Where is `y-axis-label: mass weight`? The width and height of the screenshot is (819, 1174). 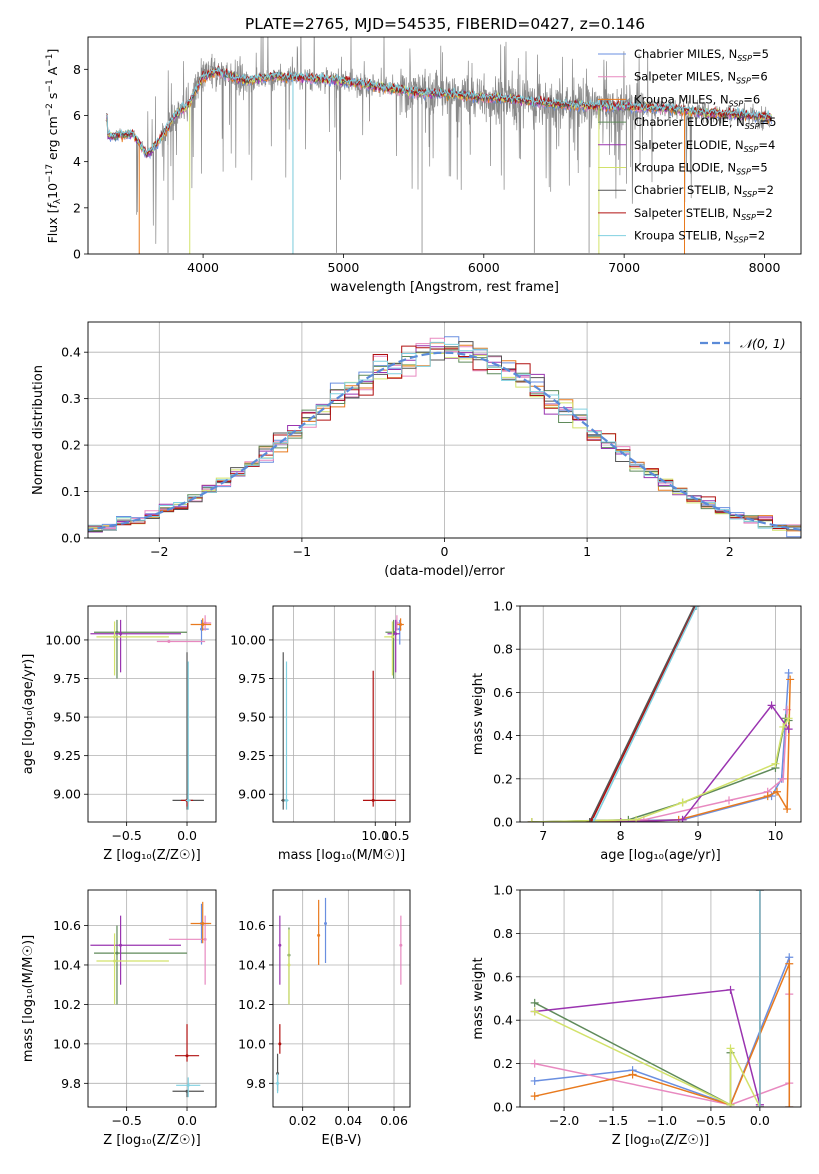 y-axis-label: mass weight is located at coordinates (478, 998).